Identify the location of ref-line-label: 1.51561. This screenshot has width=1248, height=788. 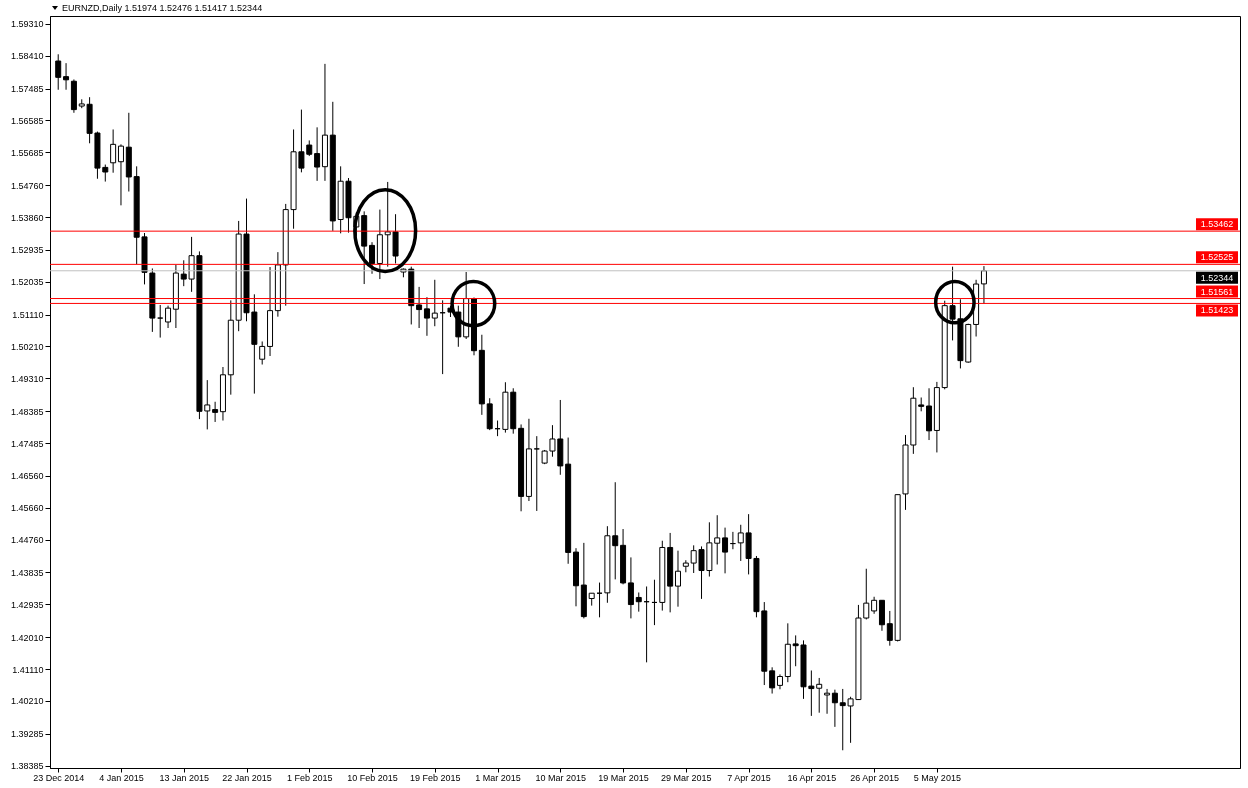
(1217, 291).